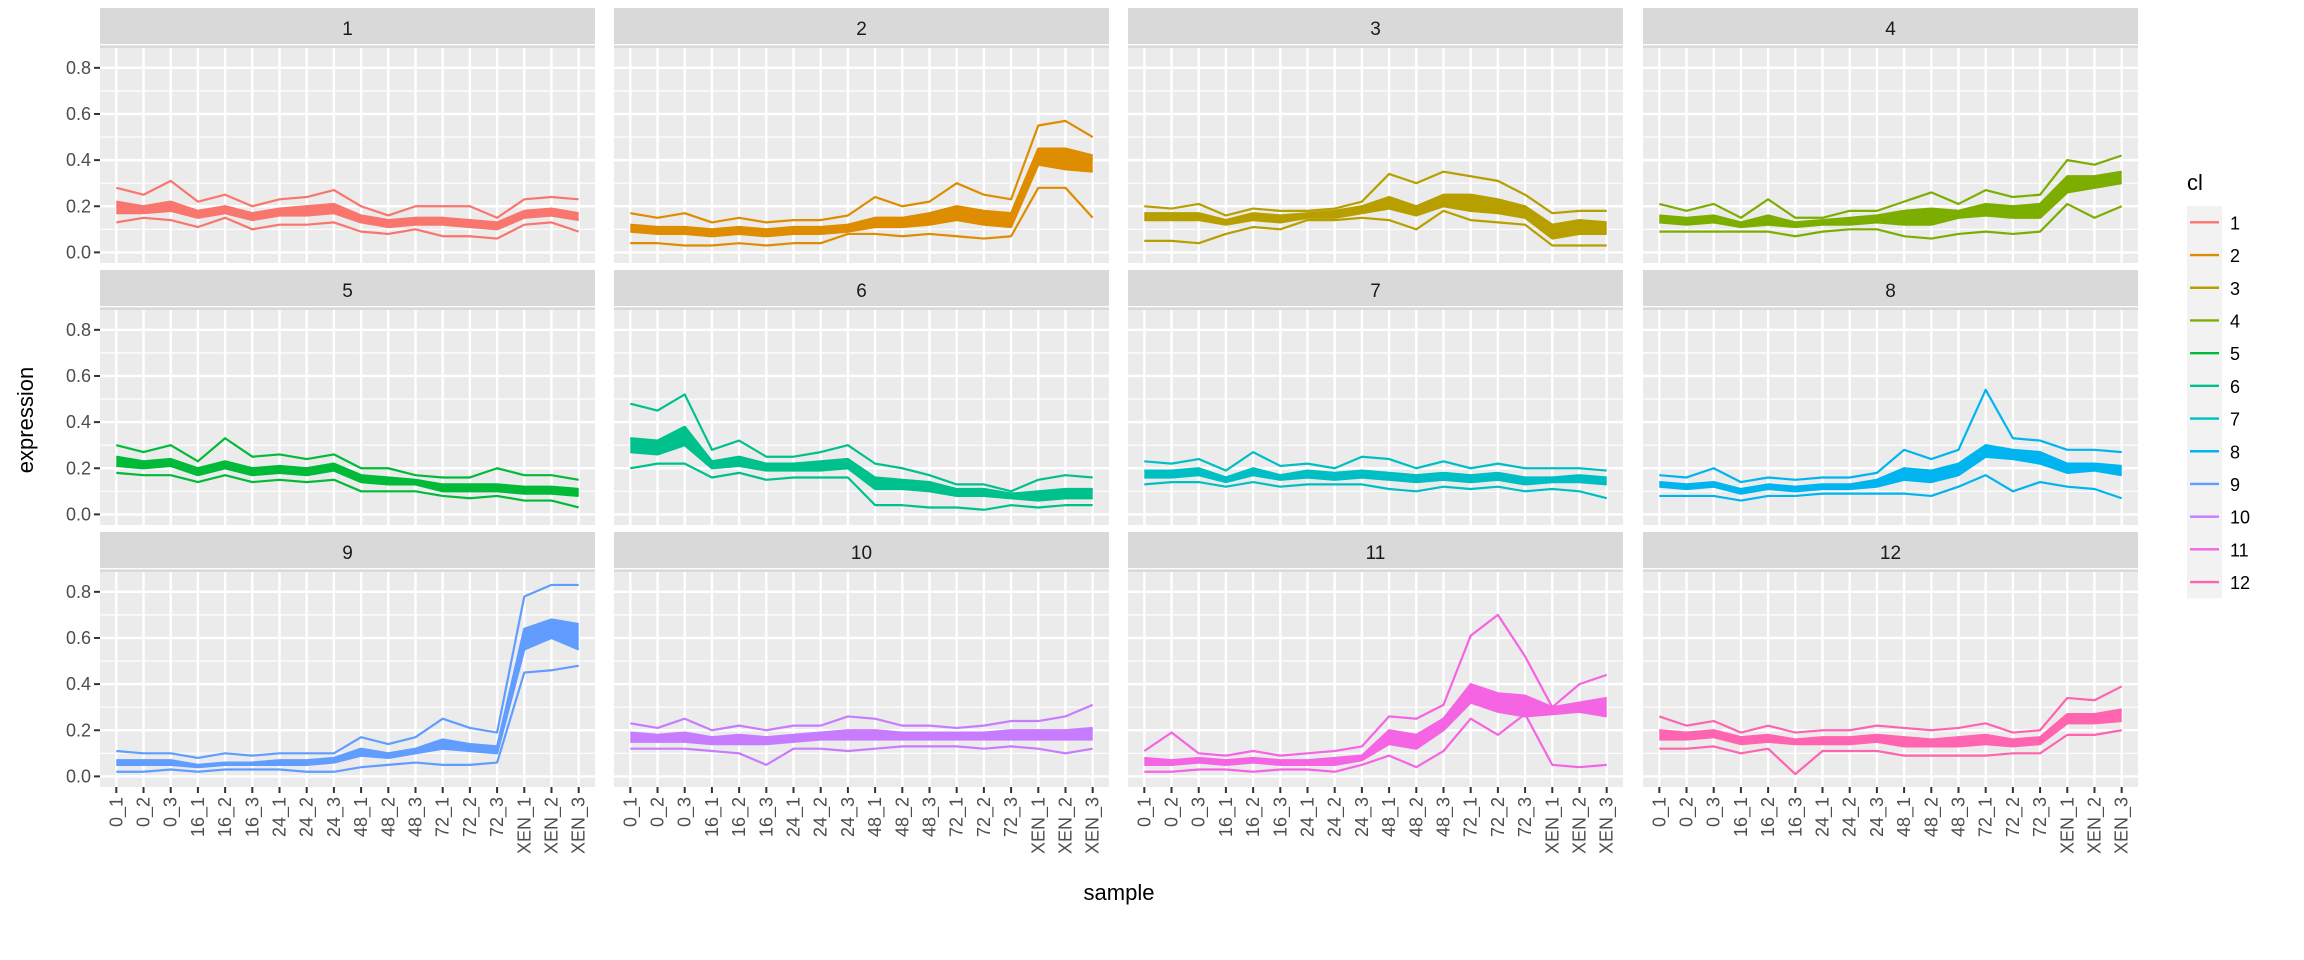 The width and height of the screenshot is (2304, 960). I want to click on facet-panel-6: 6, so click(861, 397).